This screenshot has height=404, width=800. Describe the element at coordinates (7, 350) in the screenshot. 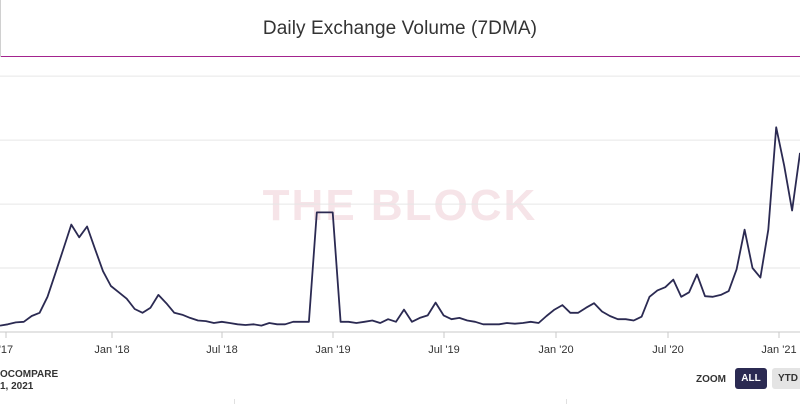

I see `x-tick-label-17: '17` at that location.